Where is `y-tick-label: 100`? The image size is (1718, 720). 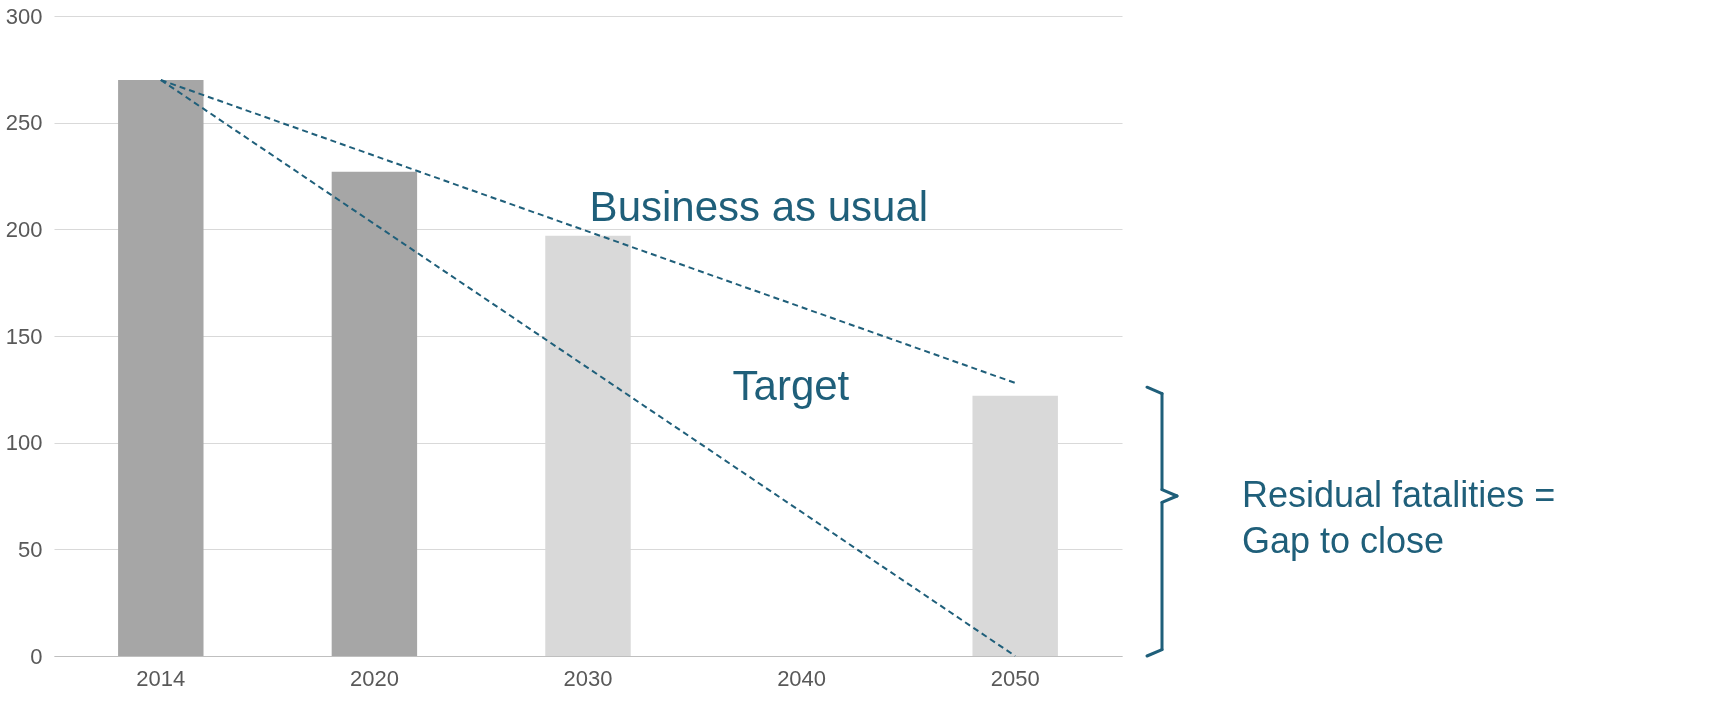 y-tick-label: 100 is located at coordinates (24, 443).